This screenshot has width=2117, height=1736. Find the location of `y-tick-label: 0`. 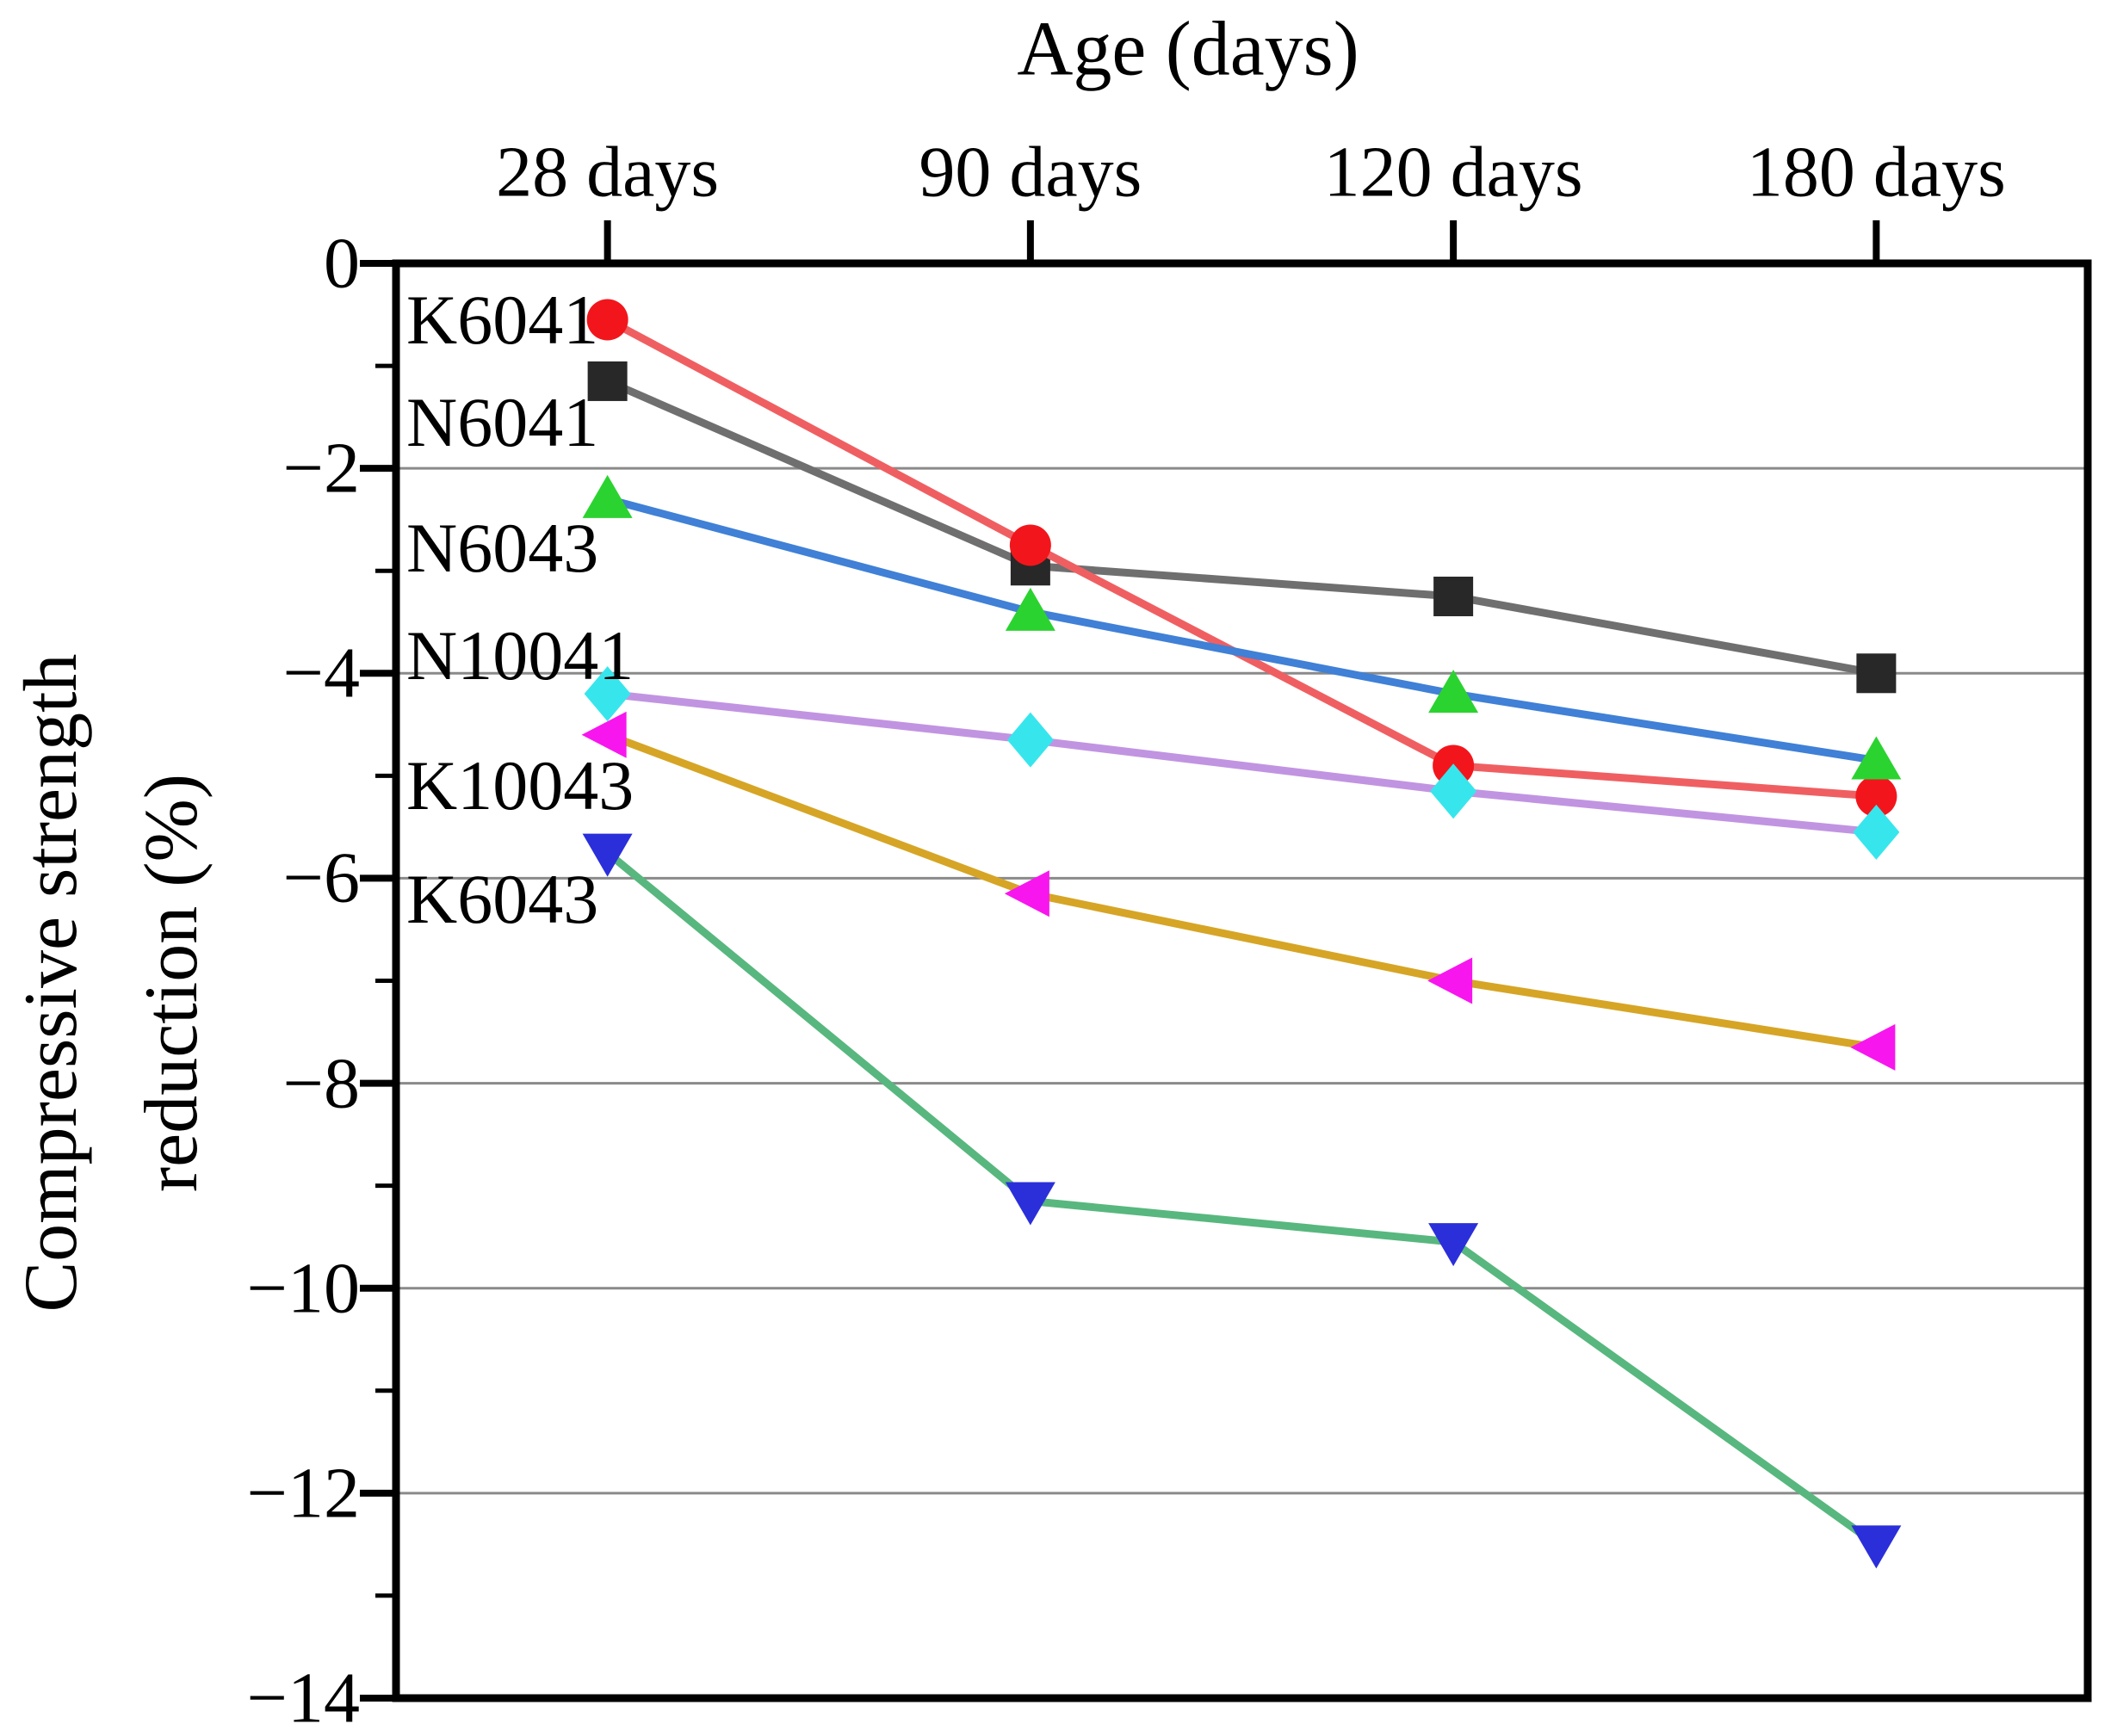

y-tick-label: 0 is located at coordinates (342, 263).